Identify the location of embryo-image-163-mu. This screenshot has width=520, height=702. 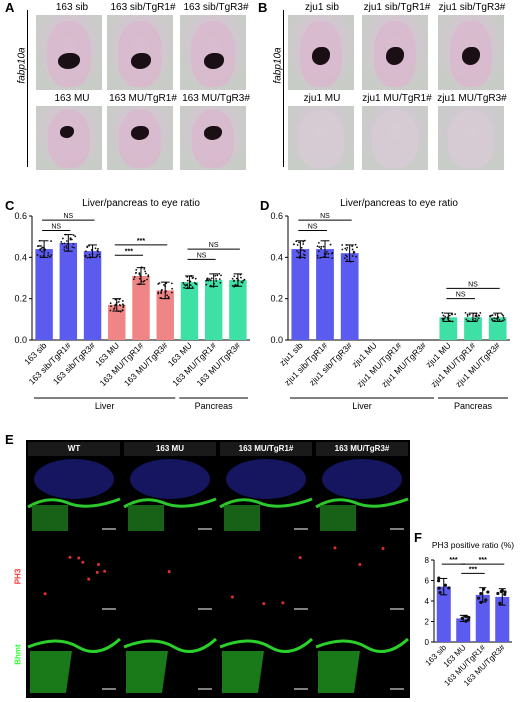
(69, 138).